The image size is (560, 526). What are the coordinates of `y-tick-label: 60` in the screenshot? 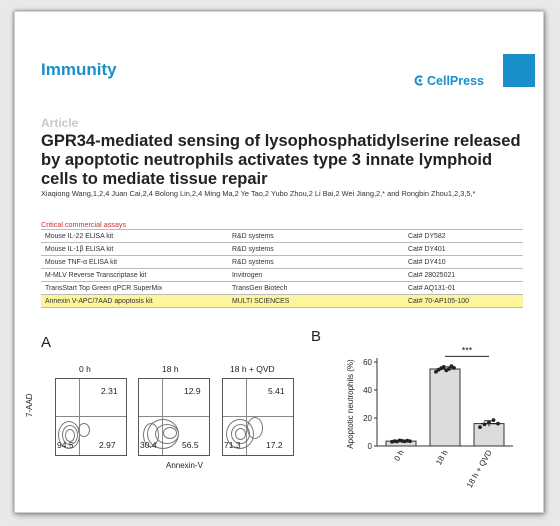 It's located at (367, 362).